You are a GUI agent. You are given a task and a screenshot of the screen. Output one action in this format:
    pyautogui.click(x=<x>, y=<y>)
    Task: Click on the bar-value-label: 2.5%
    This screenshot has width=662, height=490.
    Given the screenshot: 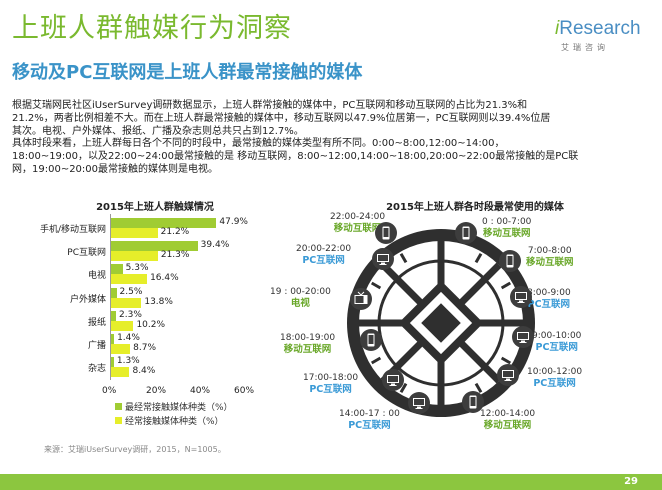 What is the action you would take?
    pyautogui.click(x=131, y=291)
    